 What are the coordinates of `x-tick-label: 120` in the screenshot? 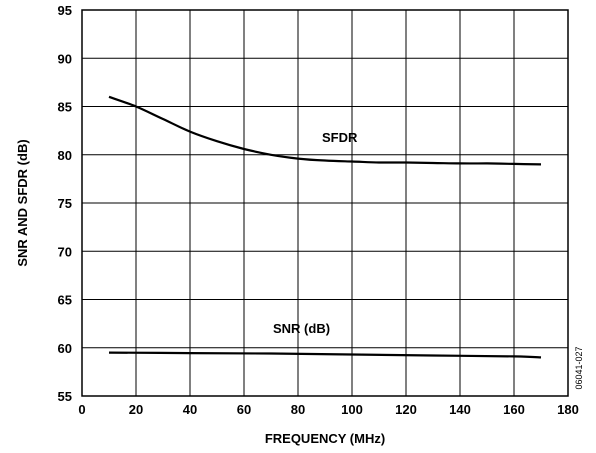 It's located at (406, 409).